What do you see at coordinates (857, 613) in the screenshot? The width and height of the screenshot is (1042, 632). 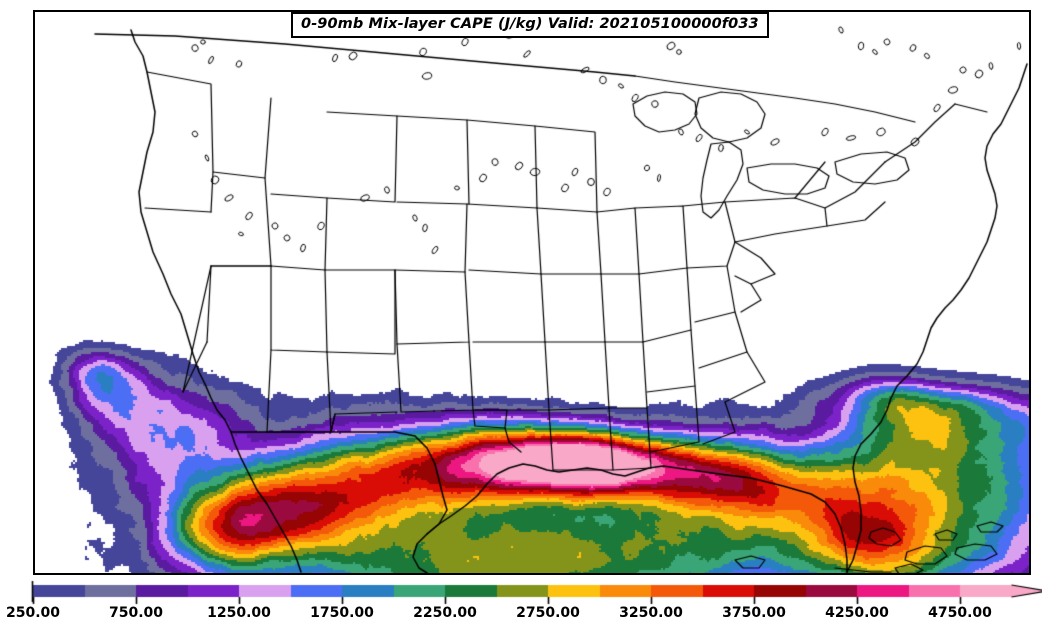 I see `colorbar-tick-label: 4250.00` at bounding box center [857, 613].